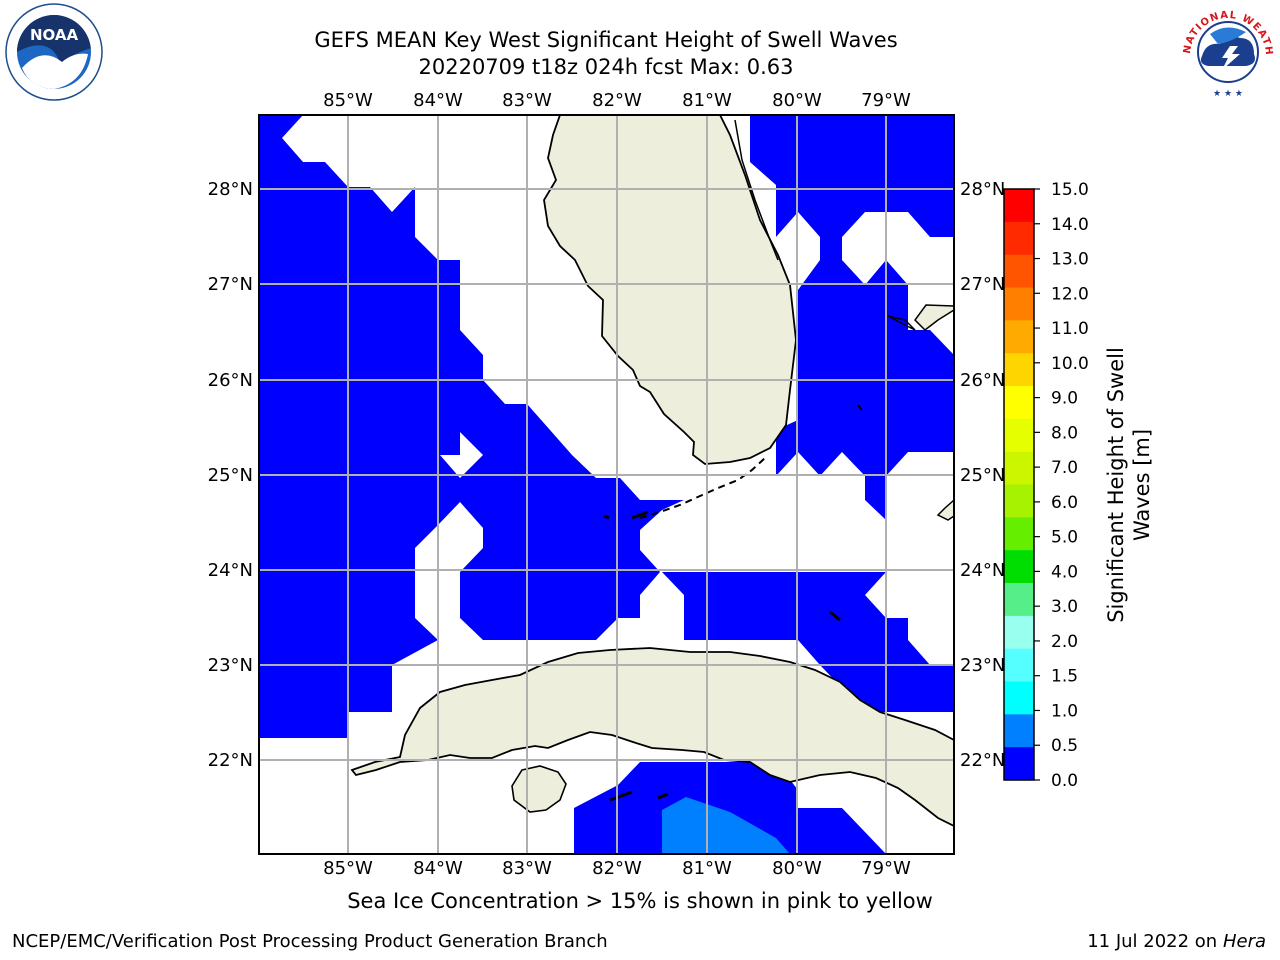 The height and width of the screenshot is (960, 1280). What do you see at coordinates (230, 475) in the screenshot?
I see `lat-label-left: 25°N` at bounding box center [230, 475].